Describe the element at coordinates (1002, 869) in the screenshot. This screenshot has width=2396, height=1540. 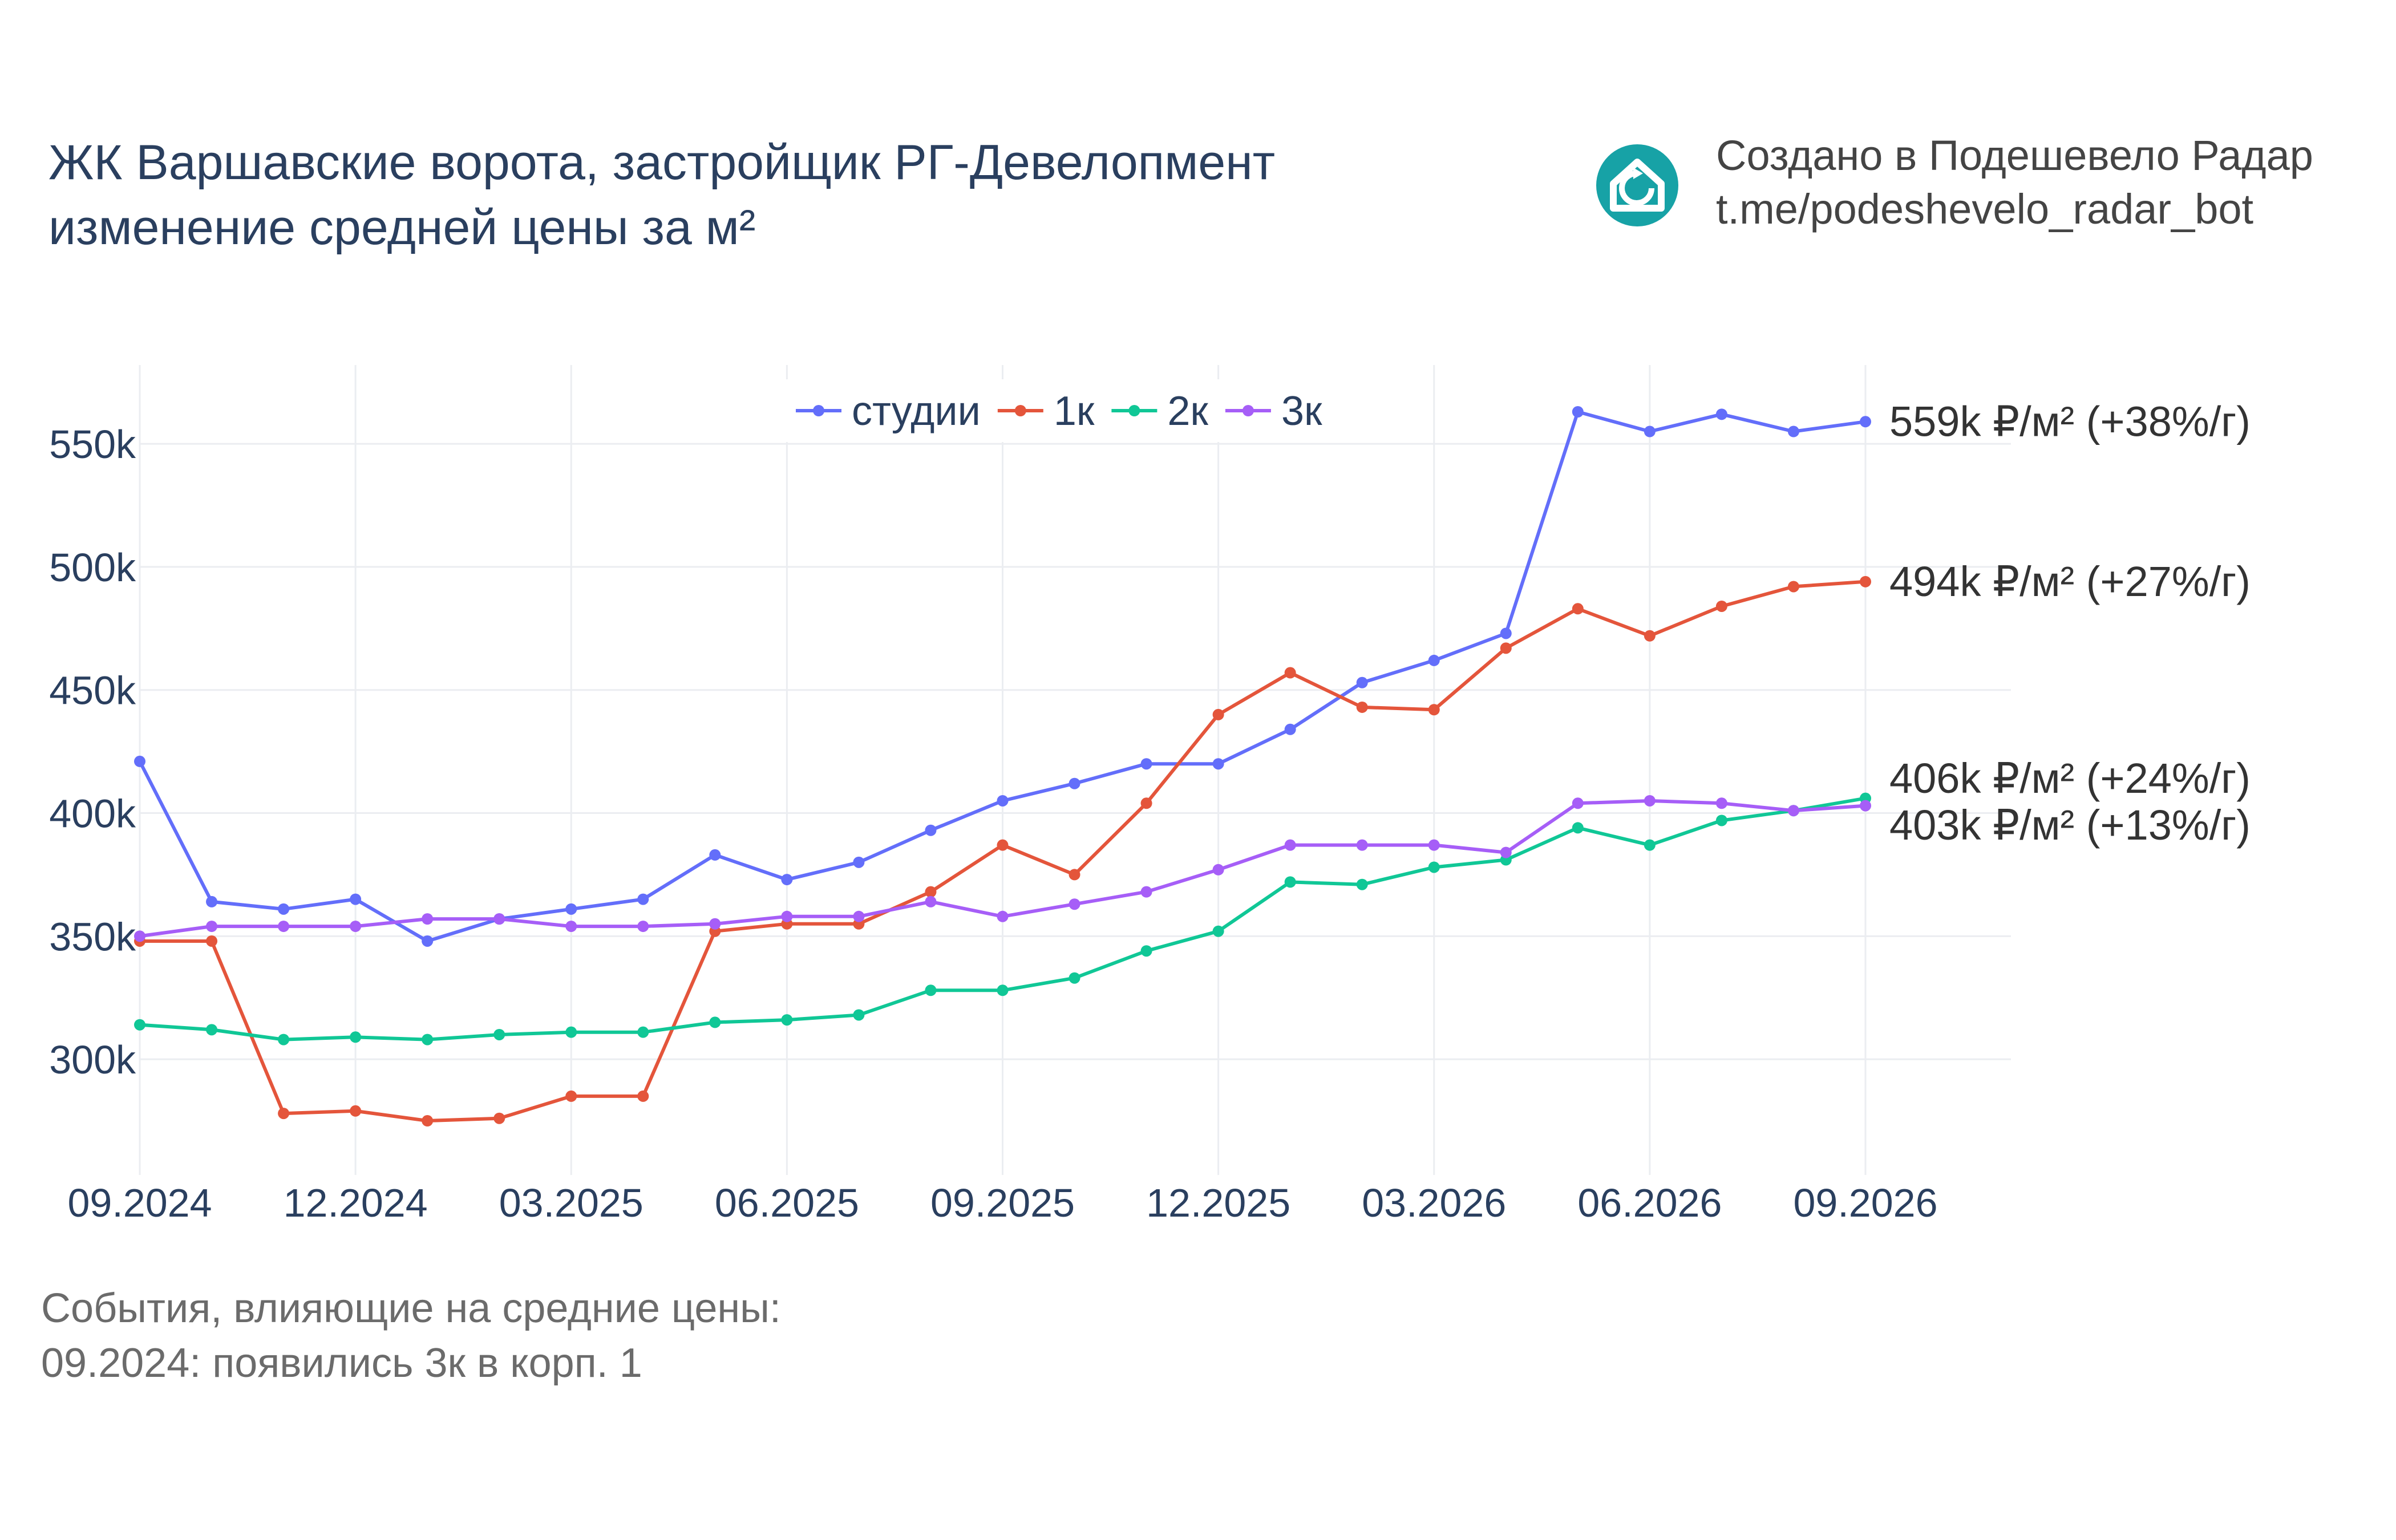
I see `series-3к` at that location.